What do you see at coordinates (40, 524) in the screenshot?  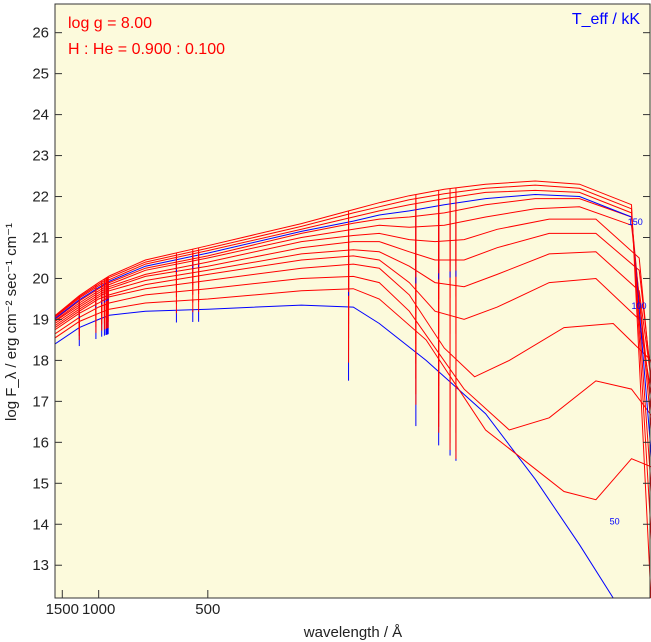 I see `y-tick-label: 14` at bounding box center [40, 524].